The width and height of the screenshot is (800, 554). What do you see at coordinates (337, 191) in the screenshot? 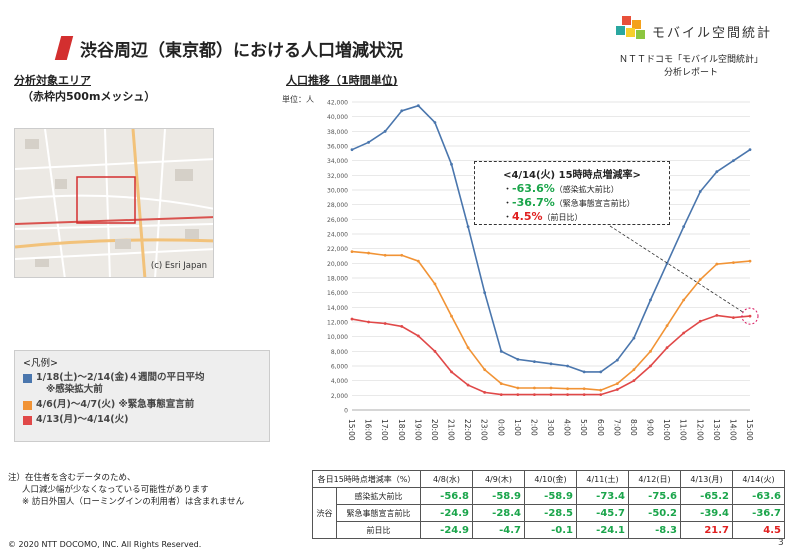
I see `y-tick-label: 30,000` at bounding box center [337, 191].